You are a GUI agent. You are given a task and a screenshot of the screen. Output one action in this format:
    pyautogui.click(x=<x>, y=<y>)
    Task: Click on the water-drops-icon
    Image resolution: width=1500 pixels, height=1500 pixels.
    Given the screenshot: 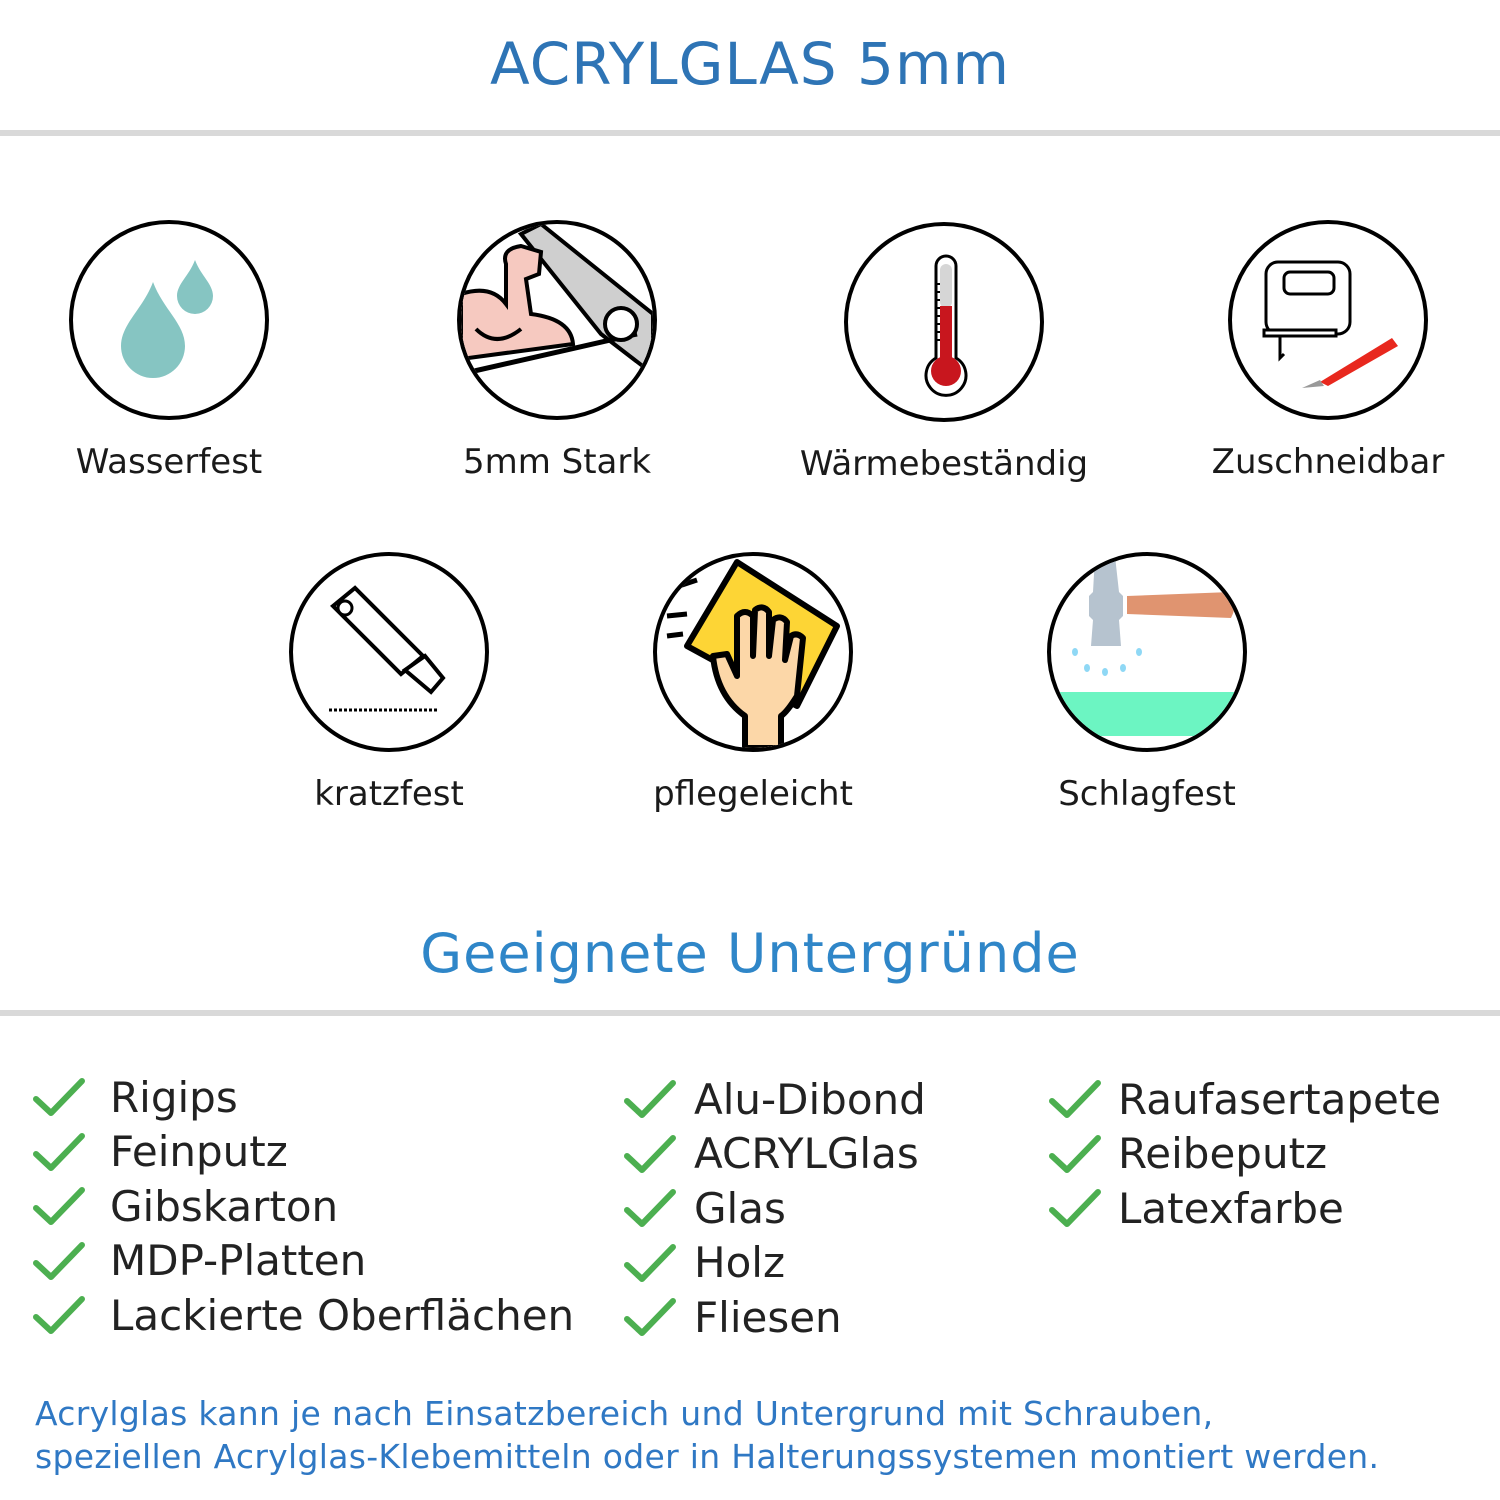 What is the action you would take?
    pyautogui.click(x=169, y=320)
    